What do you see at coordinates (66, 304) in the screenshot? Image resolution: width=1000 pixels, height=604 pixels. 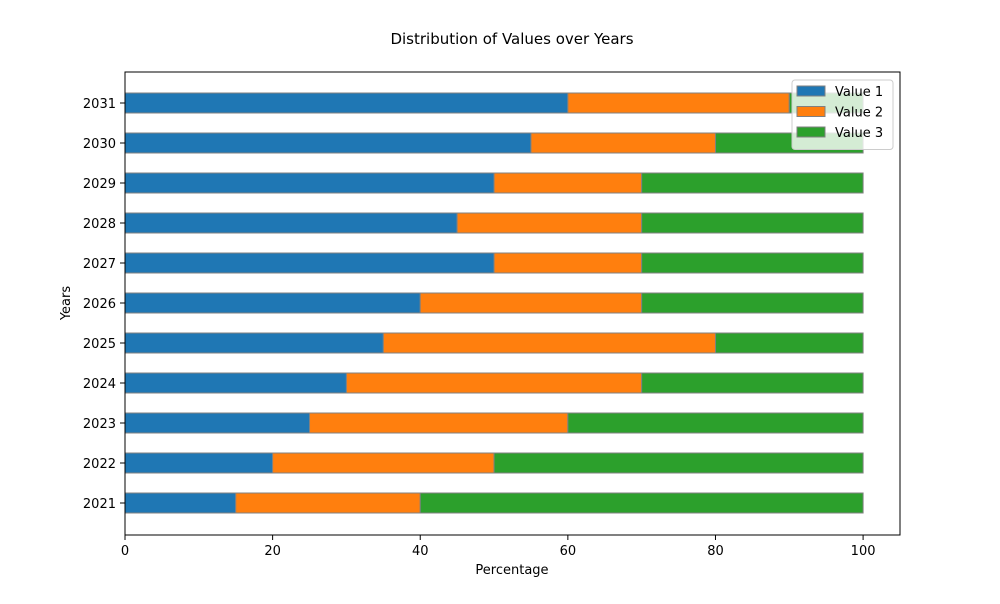 I see `y-axis-label: Years` at bounding box center [66, 304].